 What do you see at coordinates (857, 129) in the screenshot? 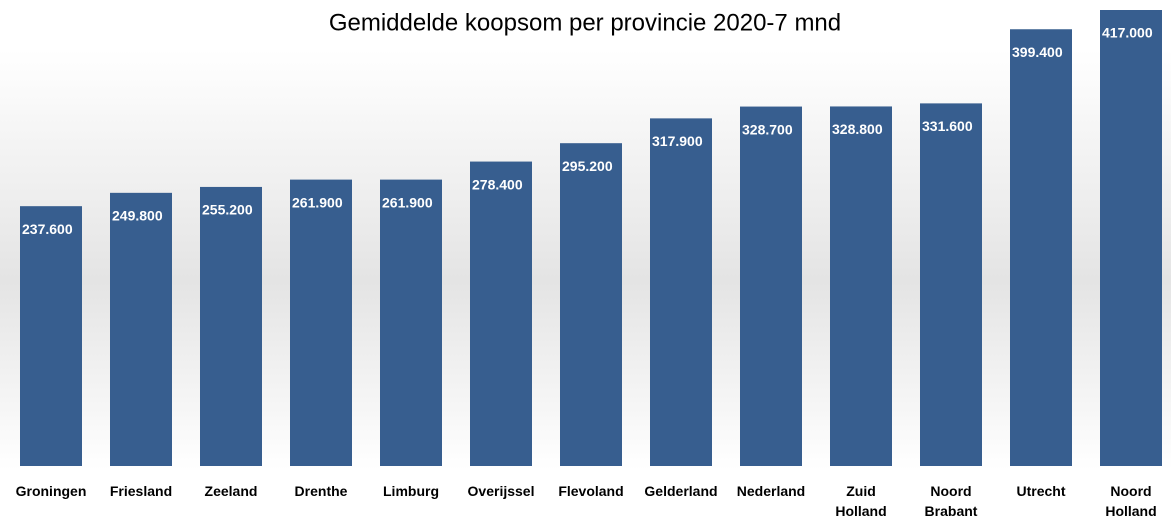
I see `value-label: 328.800` at bounding box center [857, 129].